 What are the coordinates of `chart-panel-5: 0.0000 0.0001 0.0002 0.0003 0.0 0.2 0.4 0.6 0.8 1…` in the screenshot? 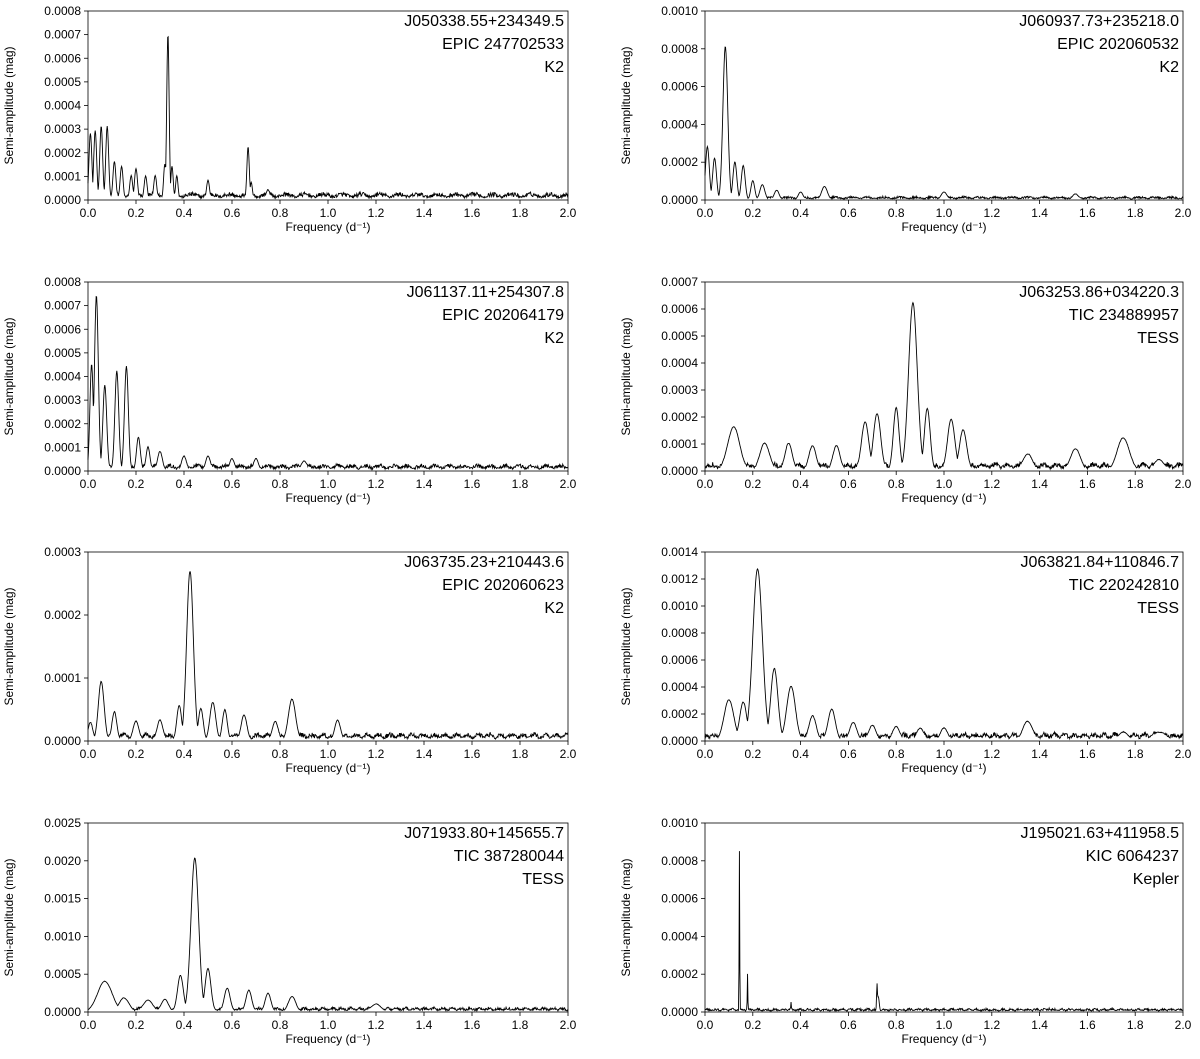 It's located at (289, 660).